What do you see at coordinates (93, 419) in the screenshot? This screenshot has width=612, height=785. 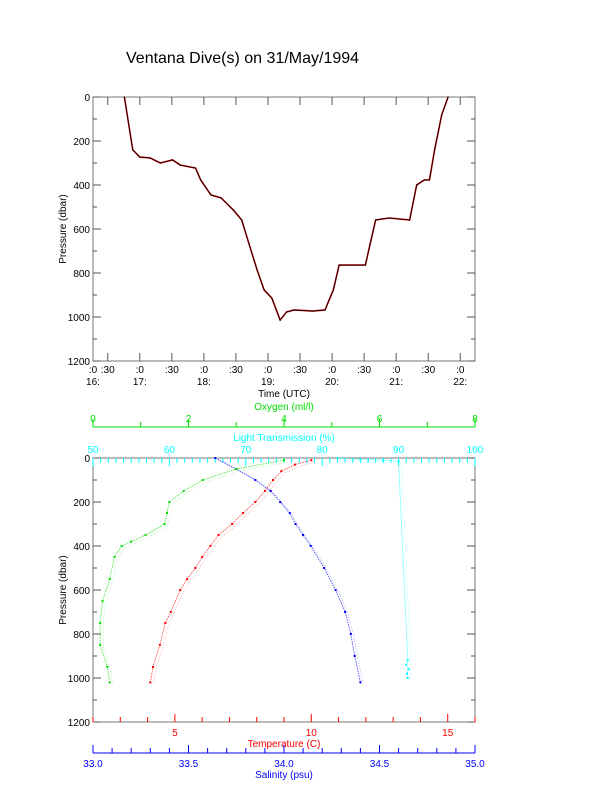 I see `oxygen-tick-label: 0` at bounding box center [93, 419].